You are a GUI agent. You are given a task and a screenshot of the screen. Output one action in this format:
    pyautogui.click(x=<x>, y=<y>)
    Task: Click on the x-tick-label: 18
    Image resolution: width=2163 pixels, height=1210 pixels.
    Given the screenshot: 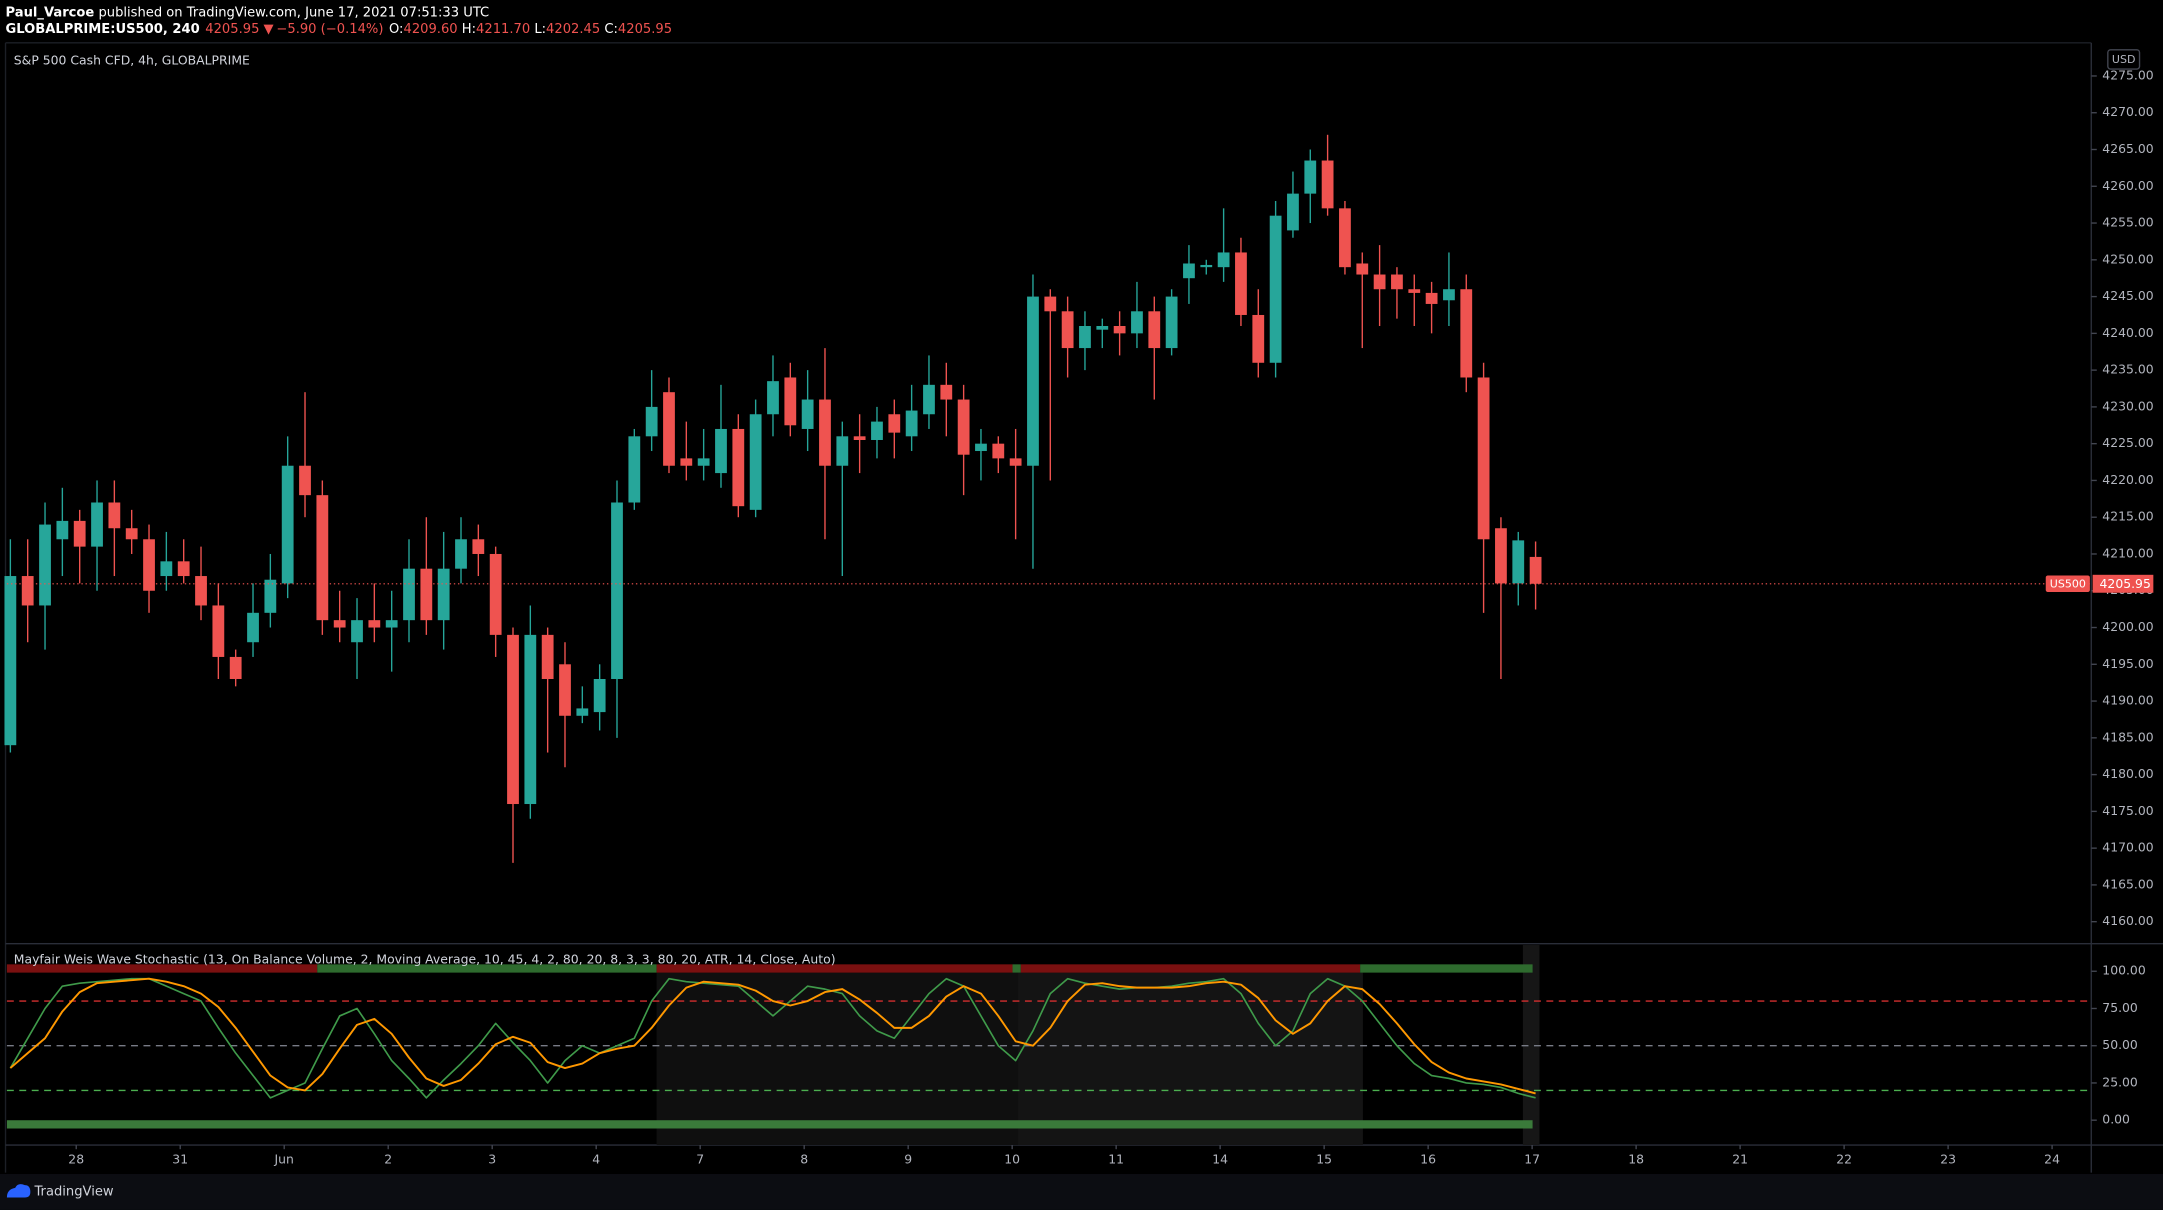 What is the action you would take?
    pyautogui.click(x=1636, y=1159)
    